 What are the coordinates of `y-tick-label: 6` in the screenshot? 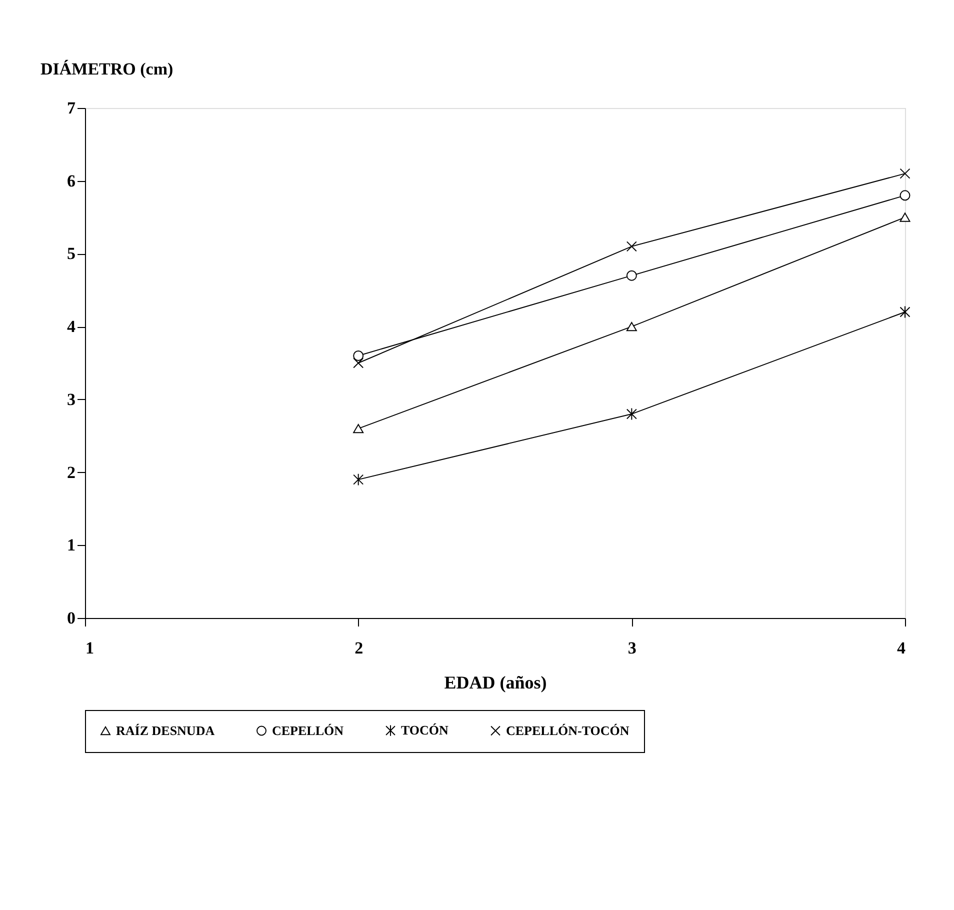 It's located at (71, 180).